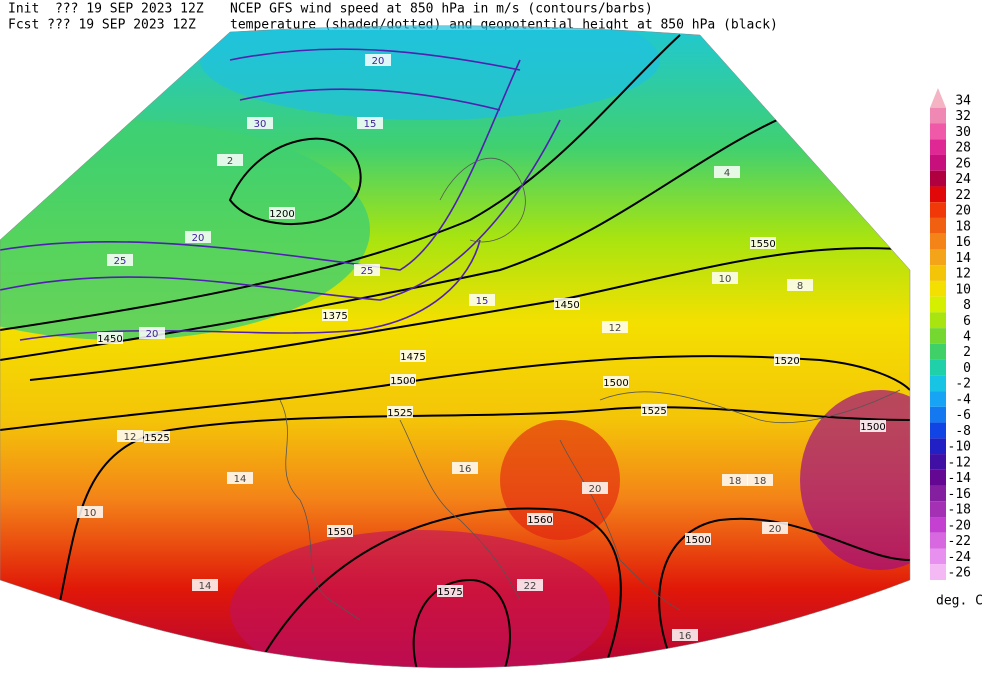 The width and height of the screenshot is (1000, 680). I want to click on colorbar-label: -2, so click(963, 384).